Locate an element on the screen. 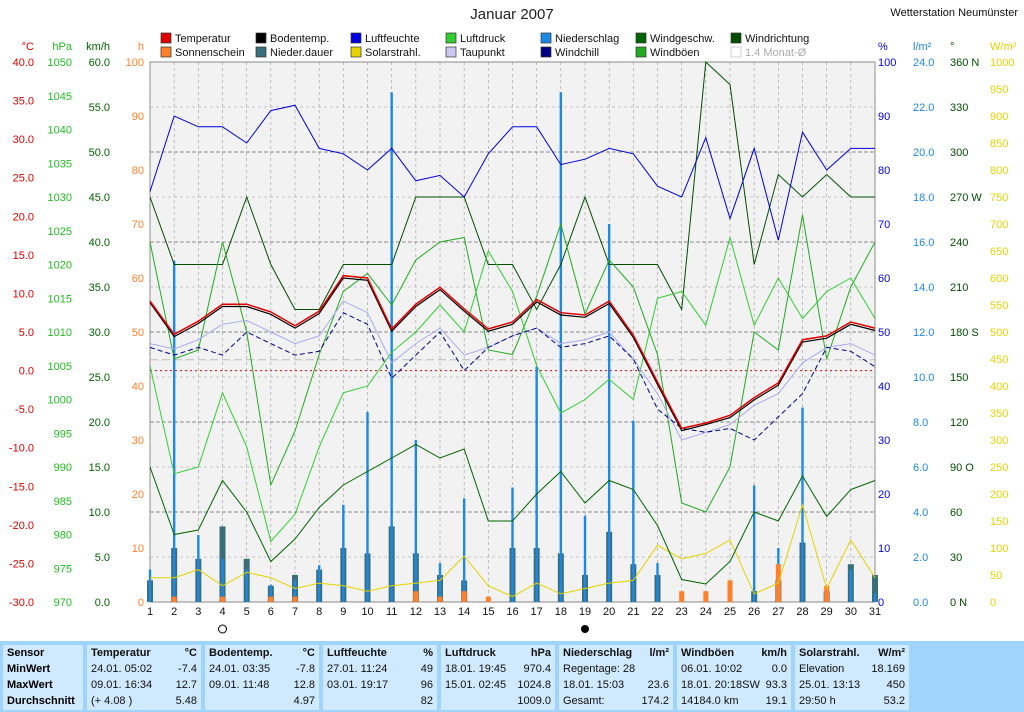 This screenshot has width=1024, height=712. temp-axis-tick: -15.0 is located at coordinates (21, 487).